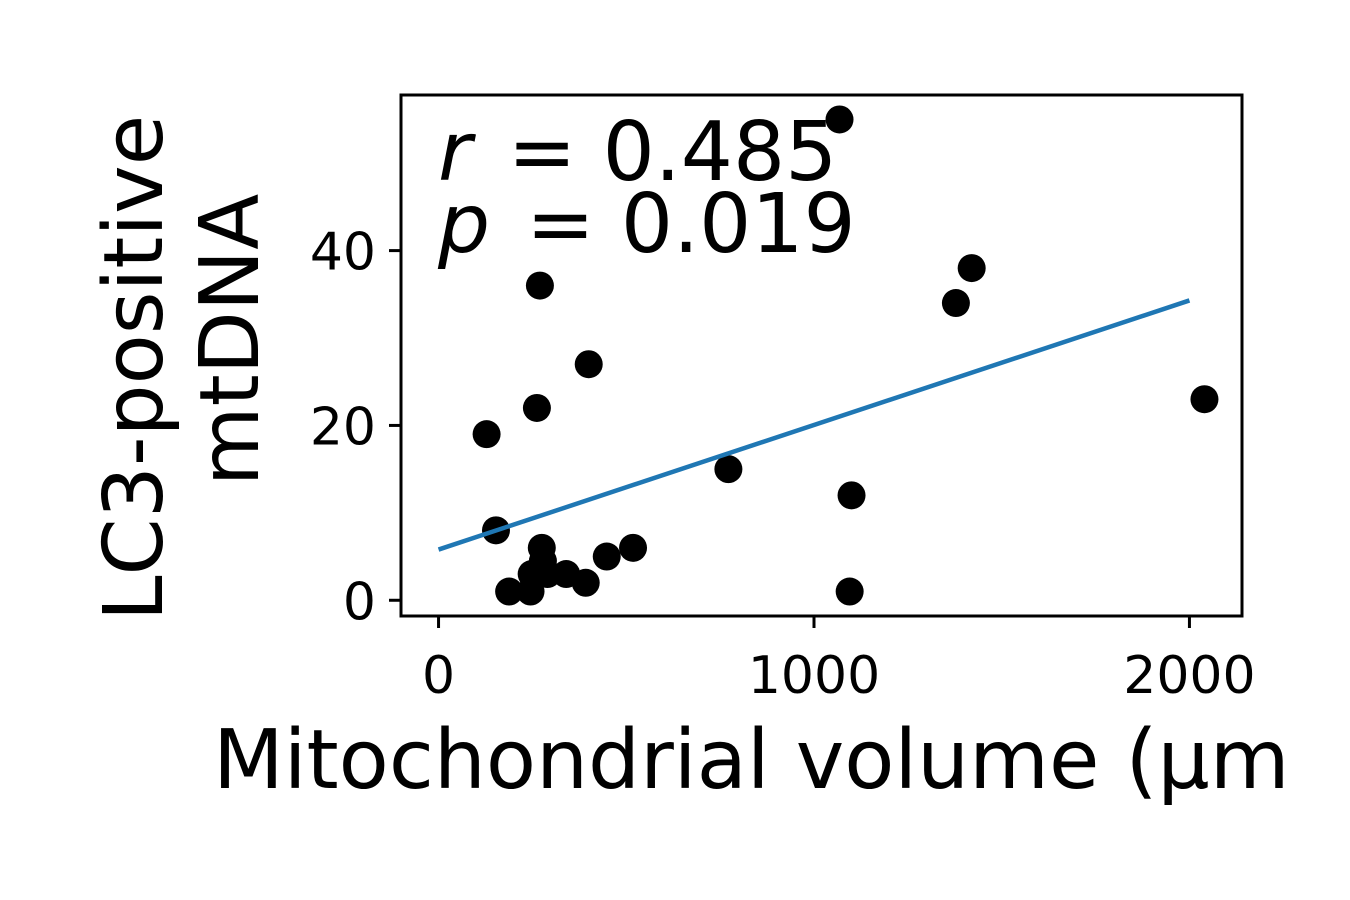  I want to click on r-statistic: r = 0.485, so click(637, 152).